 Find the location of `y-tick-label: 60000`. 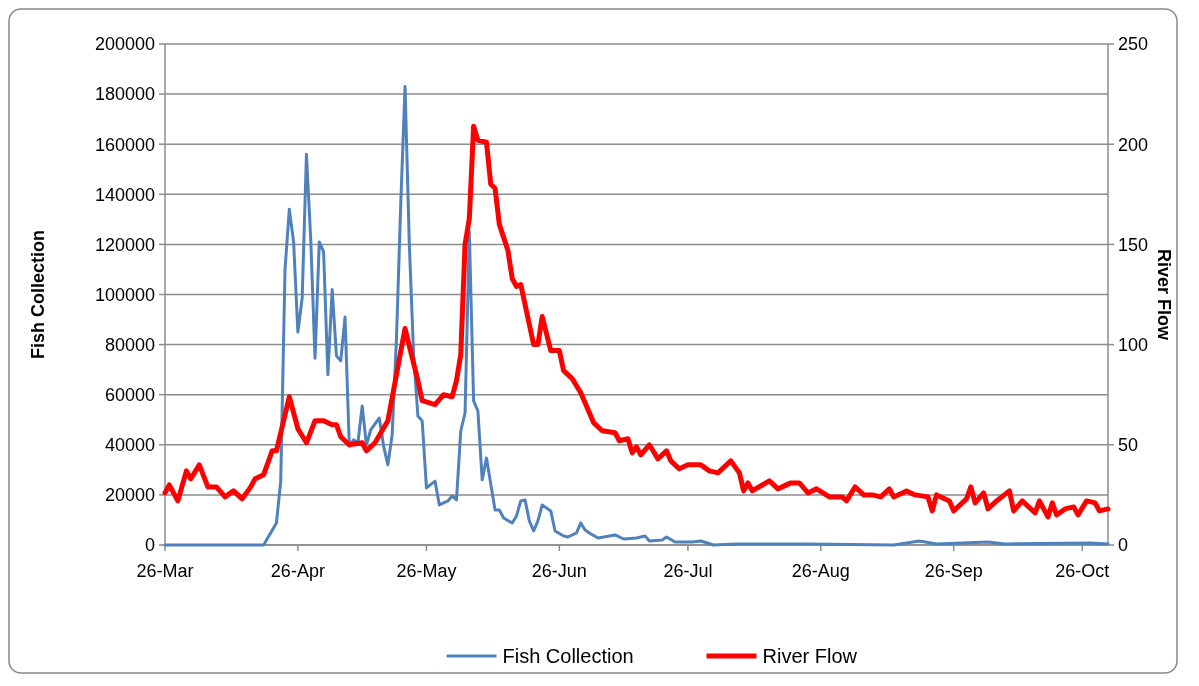

y-tick-label: 60000 is located at coordinates (129, 395).